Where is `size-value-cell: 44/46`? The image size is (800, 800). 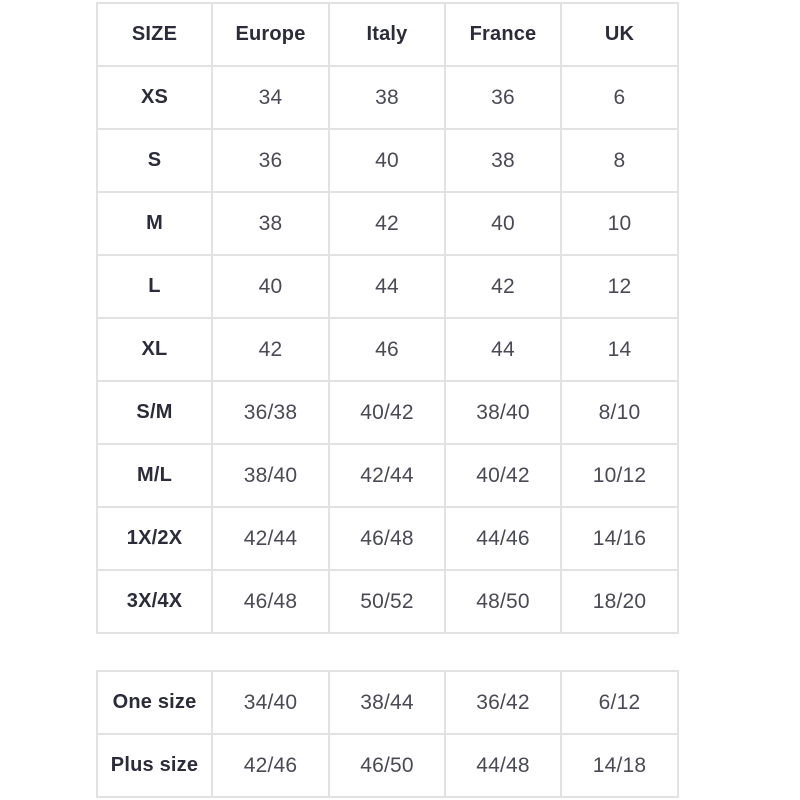 size-value-cell: 44/46 is located at coordinates (503, 538).